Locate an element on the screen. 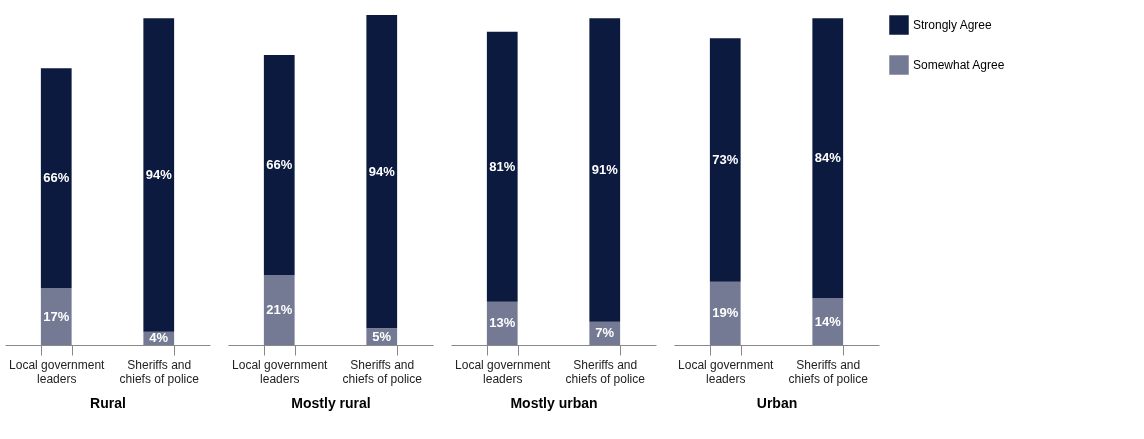 This screenshot has height=439, width=1144. data-label: 73% is located at coordinates (725, 159).